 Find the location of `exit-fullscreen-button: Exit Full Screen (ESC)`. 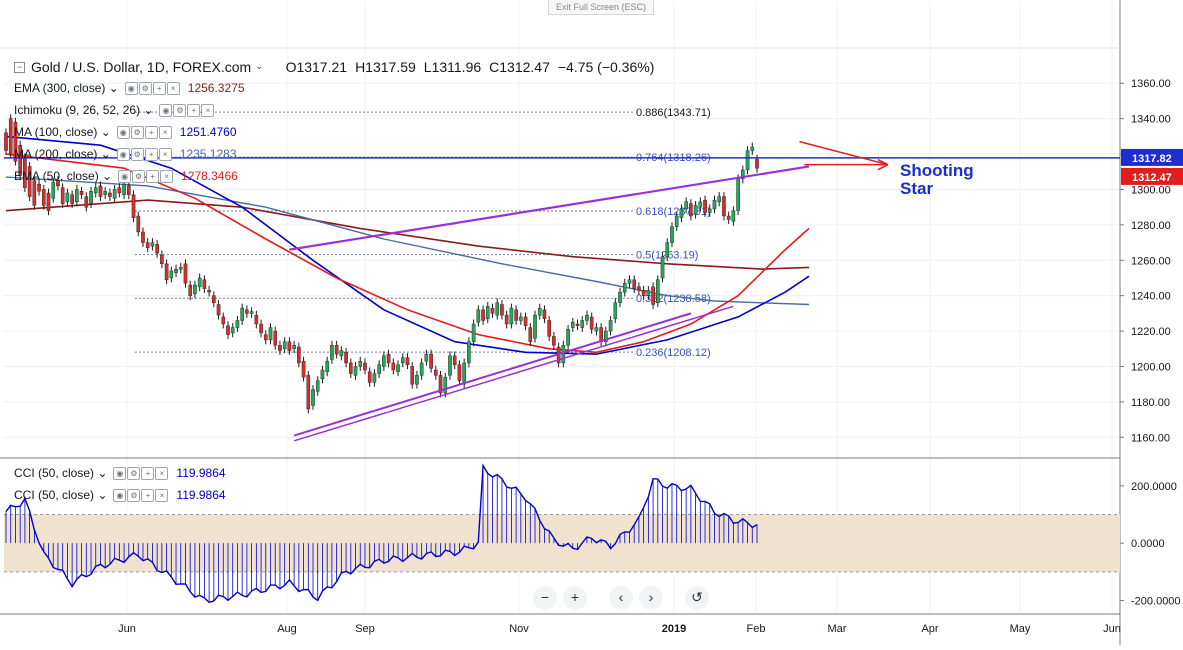

exit-fullscreen-button: Exit Full Screen (ESC) is located at coordinates (601, 7).